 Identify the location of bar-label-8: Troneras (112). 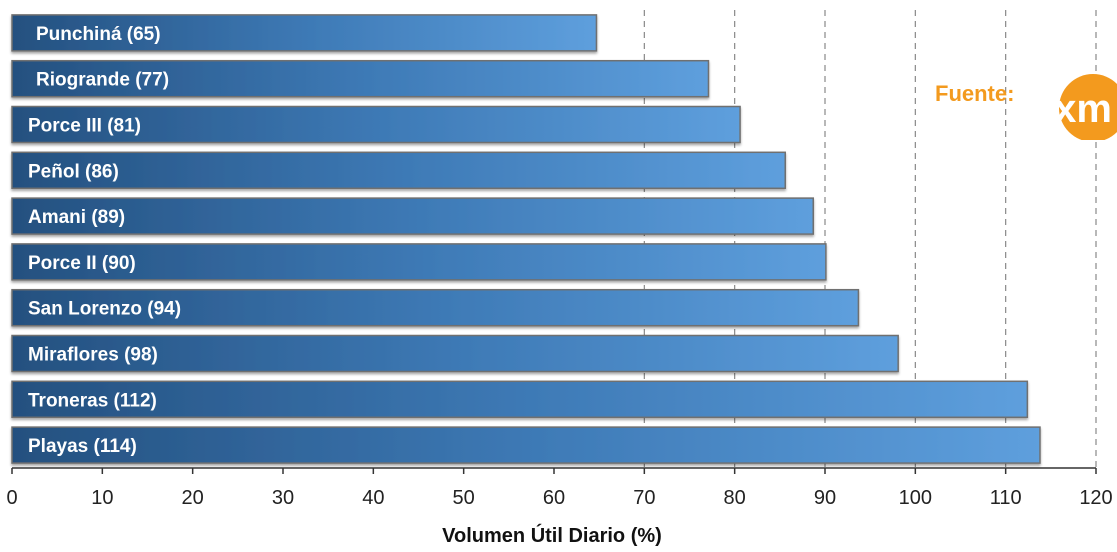
(92, 400).